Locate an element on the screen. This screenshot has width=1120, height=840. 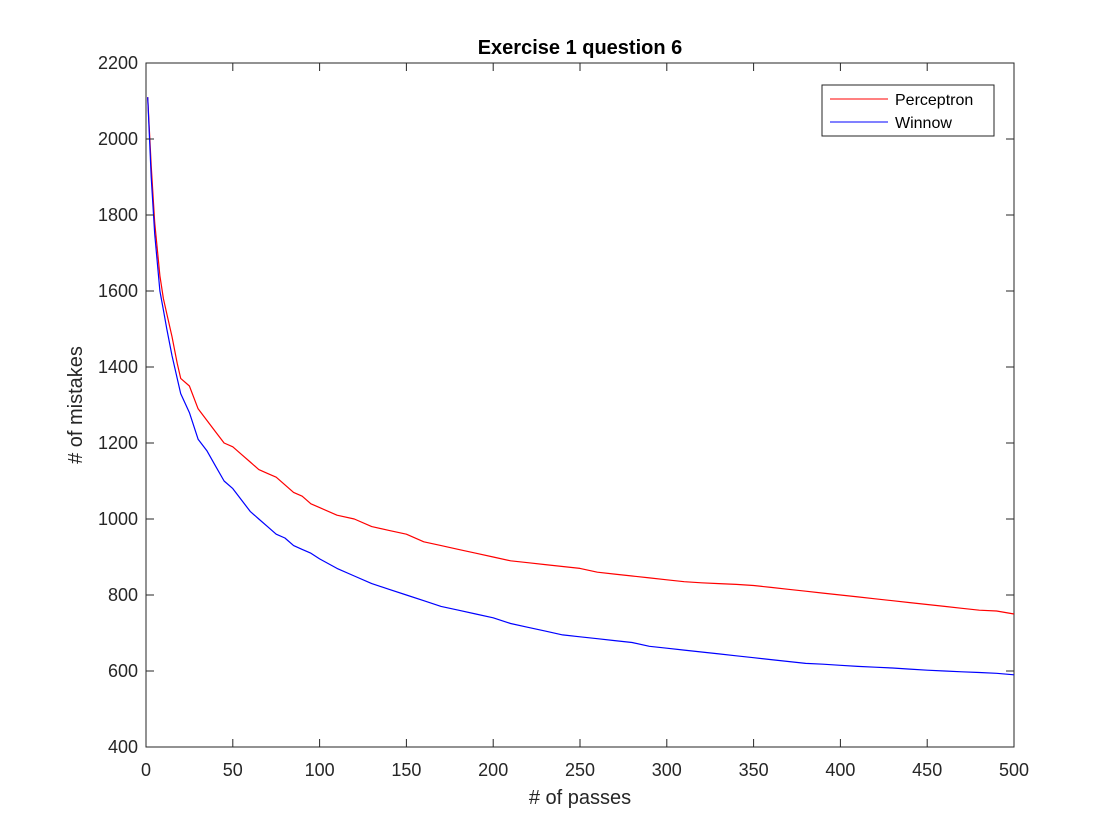
x-tick-label: 300 is located at coordinates (667, 770).